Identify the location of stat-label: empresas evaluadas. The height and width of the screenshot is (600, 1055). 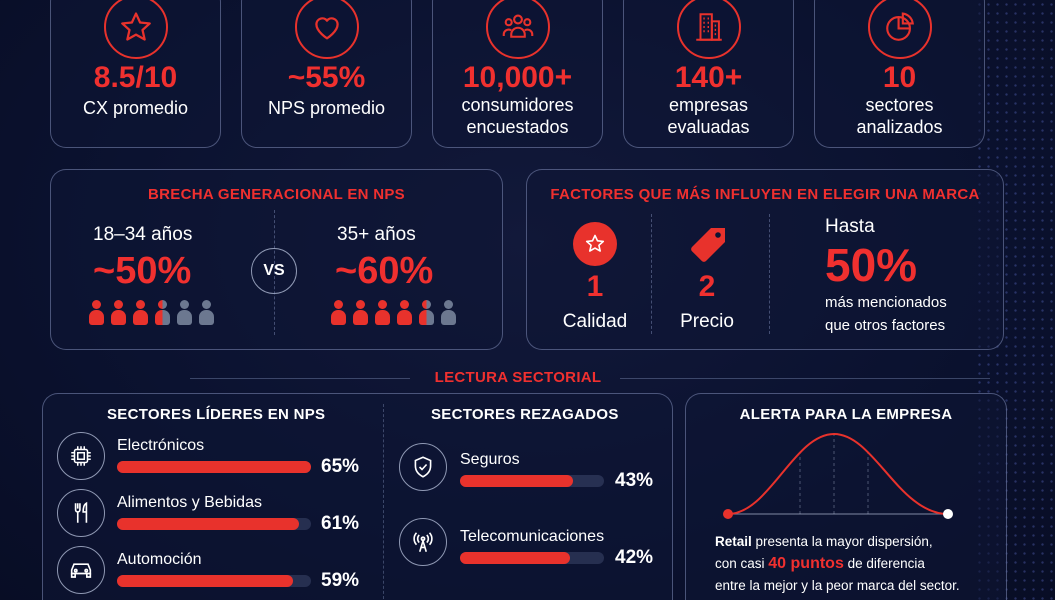
(708, 116).